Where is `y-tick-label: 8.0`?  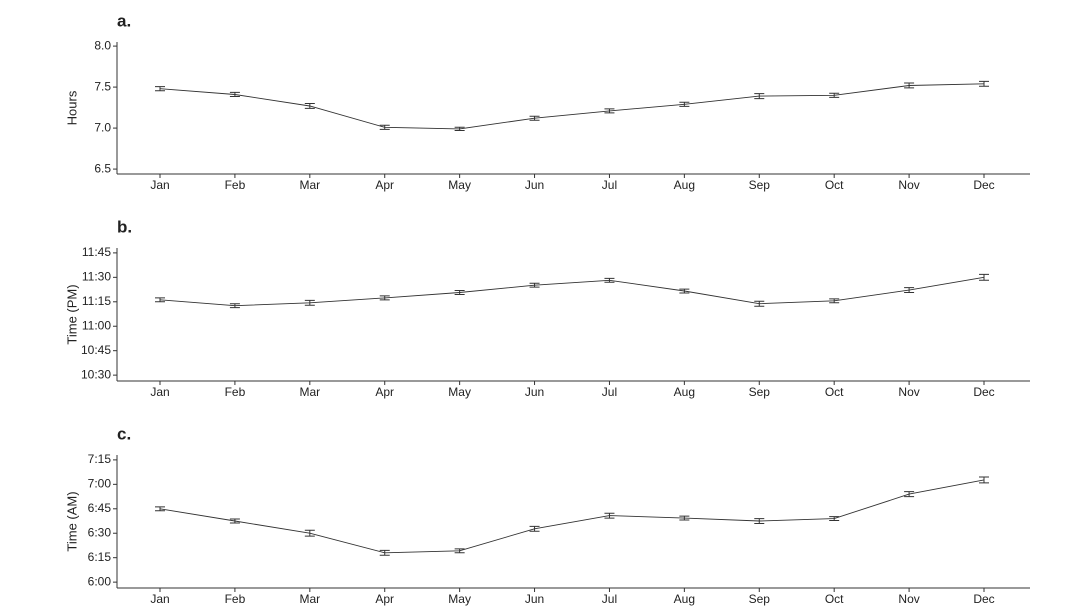 y-tick-label: 8.0 is located at coordinates (102, 45).